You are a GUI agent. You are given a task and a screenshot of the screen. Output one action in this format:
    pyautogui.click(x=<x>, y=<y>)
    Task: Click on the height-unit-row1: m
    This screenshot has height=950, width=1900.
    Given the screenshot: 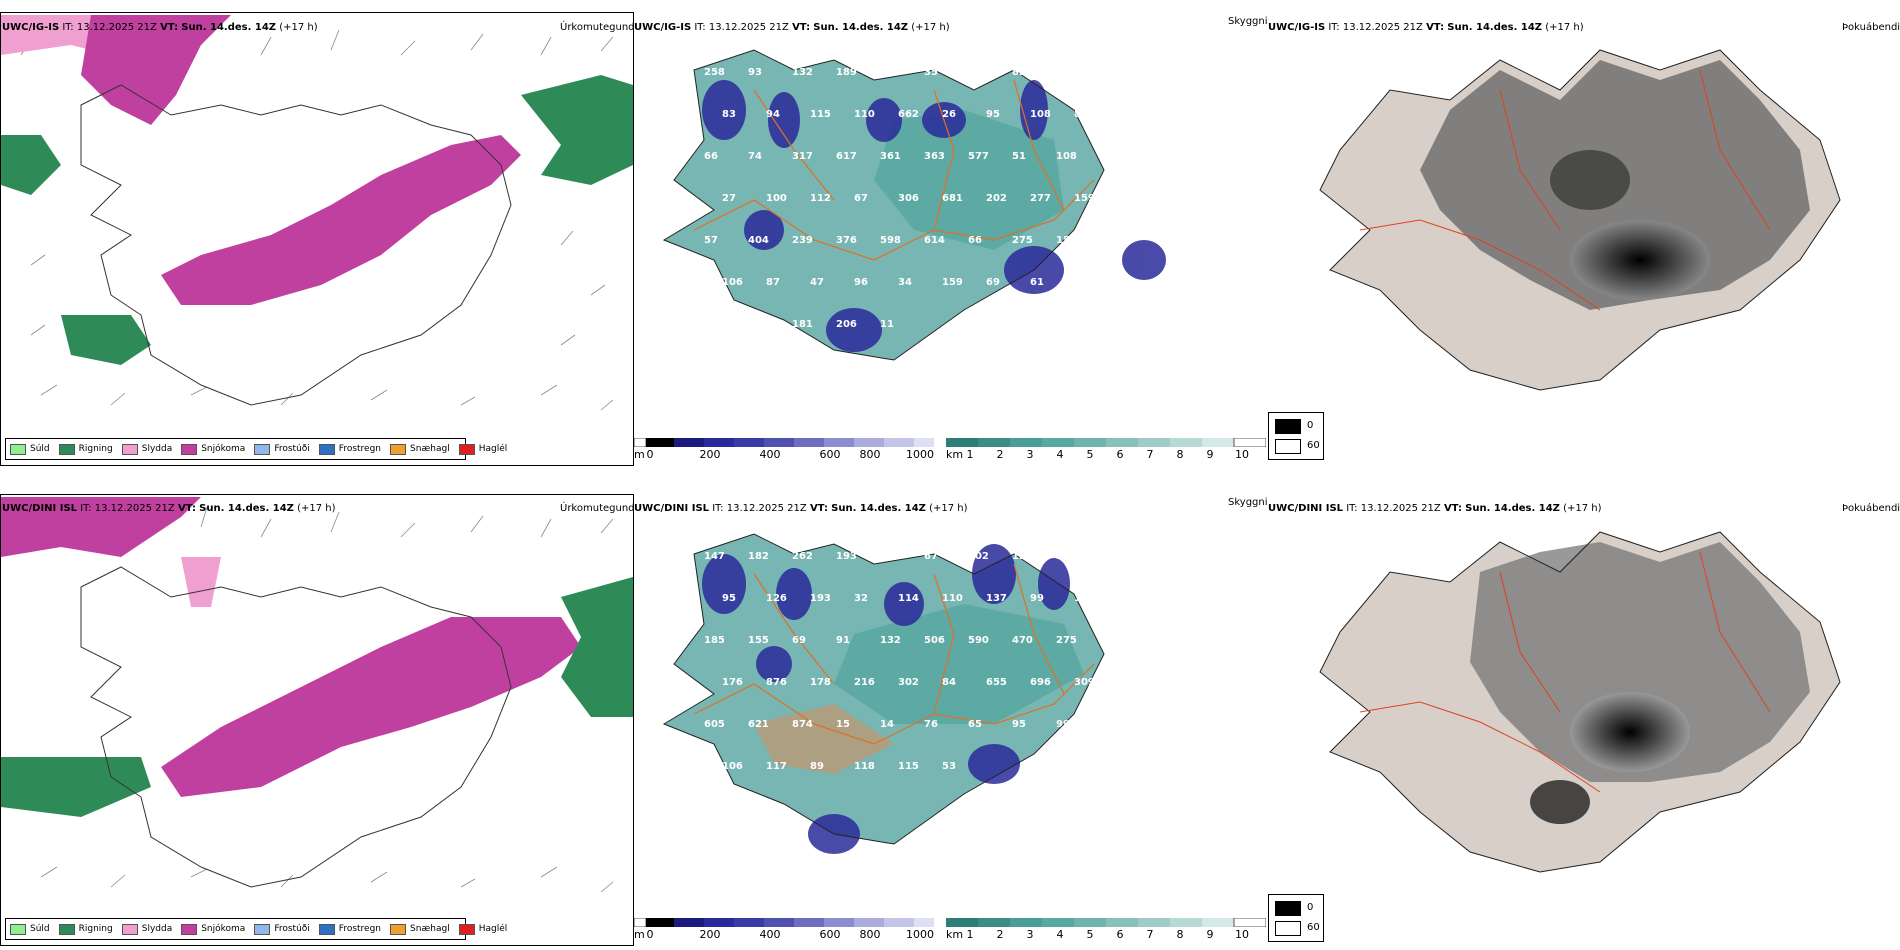 What is the action you would take?
    pyautogui.click(x=639, y=454)
    